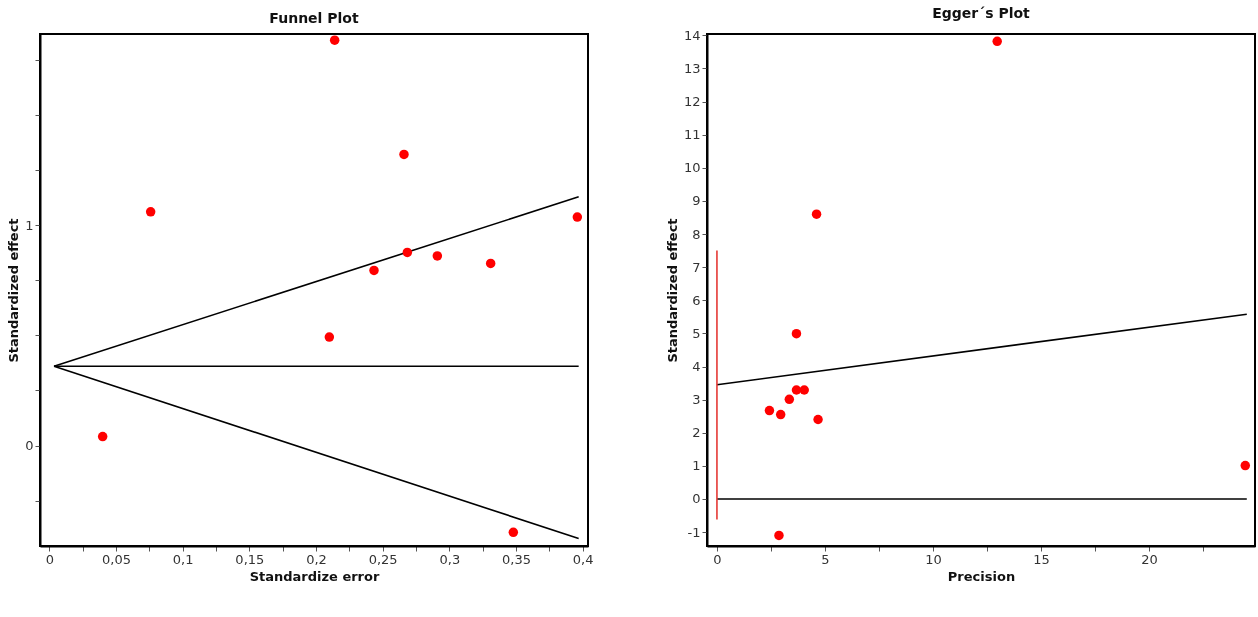 This screenshot has height=617, width=1258. Describe the element at coordinates (696, 366) in the screenshot. I see `y-tick-label: 4` at that location.